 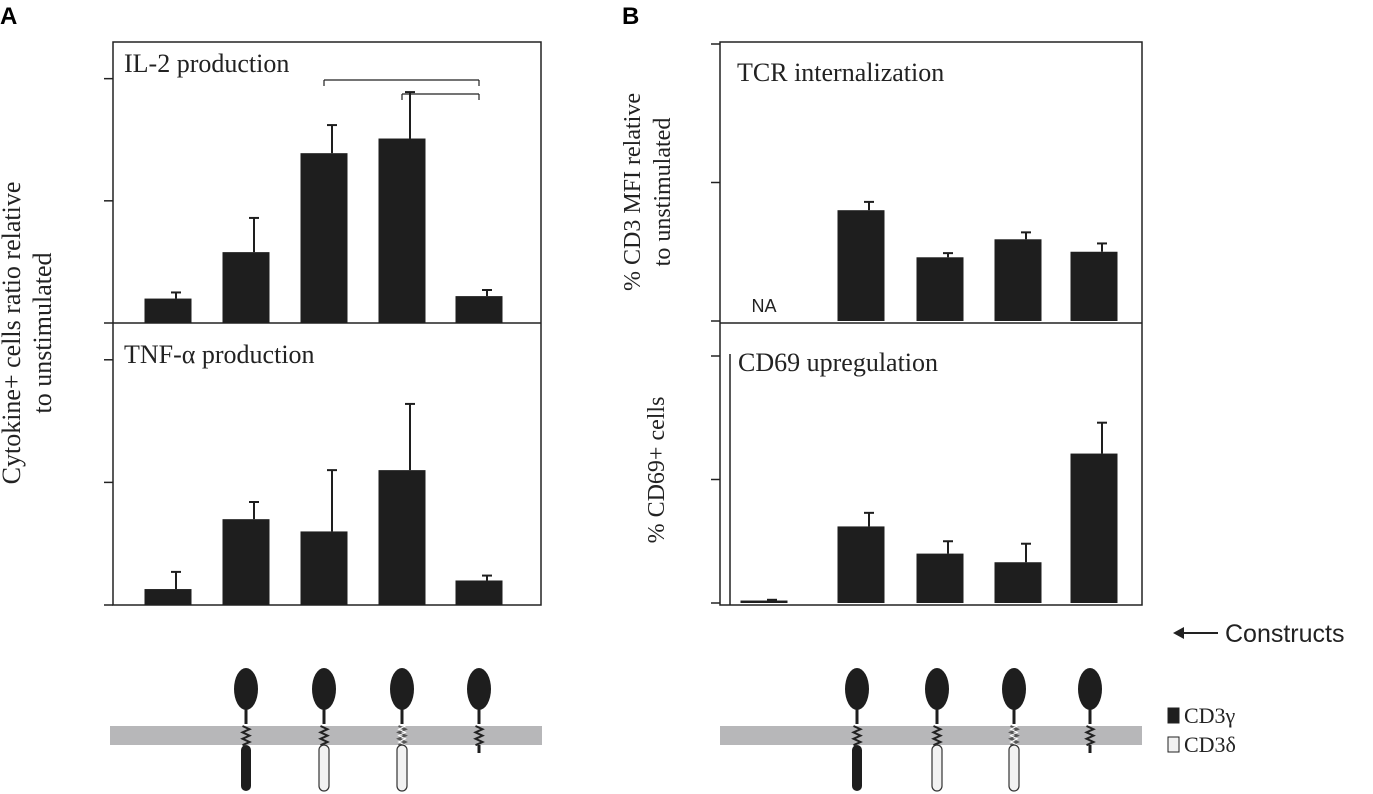 What do you see at coordinates (1173, 715) in the screenshot?
I see `legend-cd3g-swatch` at bounding box center [1173, 715].